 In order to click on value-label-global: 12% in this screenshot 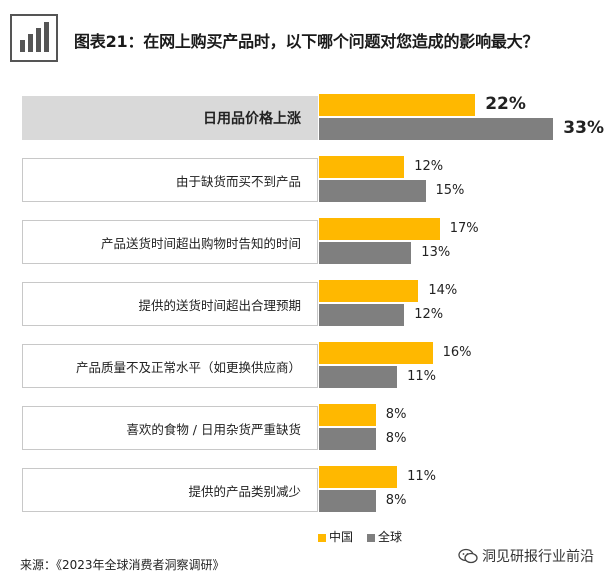, I will do `click(429, 314)`.